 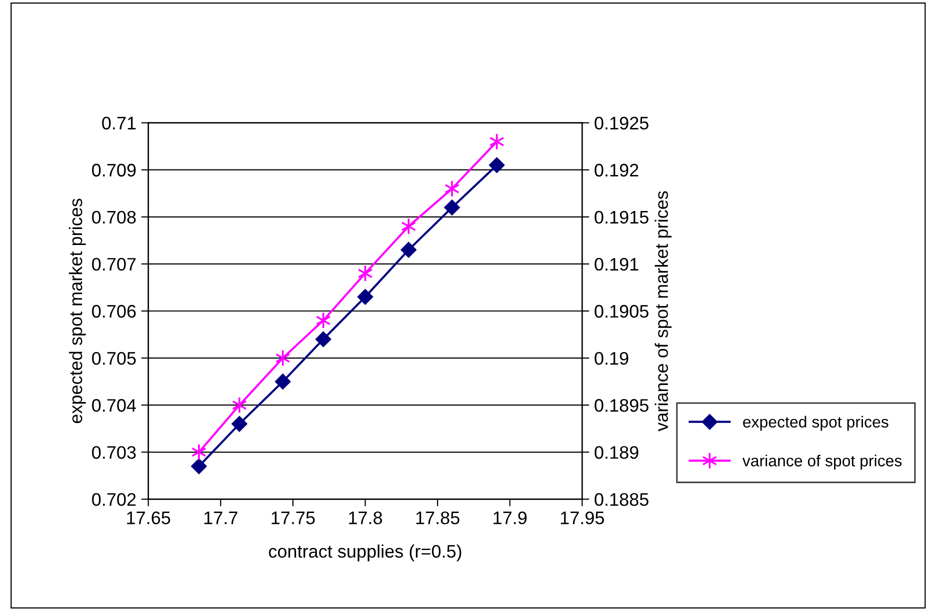 What do you see at coordinates (114, 217) in the screenshot?
I see `y-tick-label: 0.708` at bounding box center [114, 217].